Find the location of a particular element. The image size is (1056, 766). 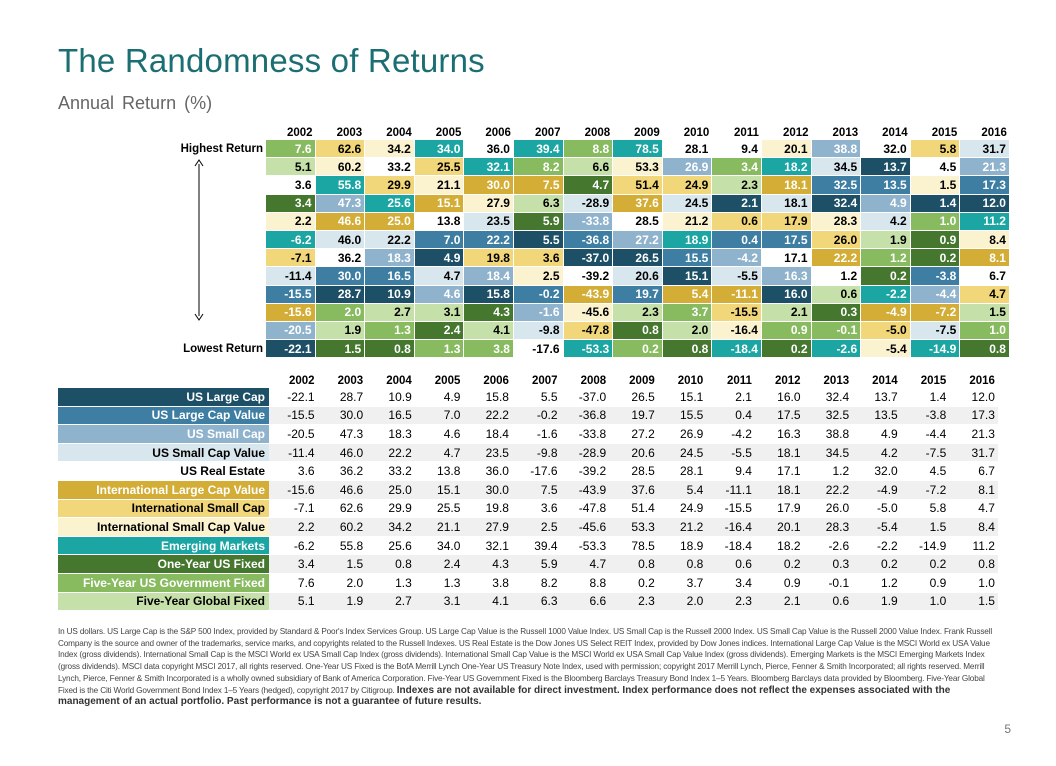

index-value: 18.4 is located at coordinates (487, 434).